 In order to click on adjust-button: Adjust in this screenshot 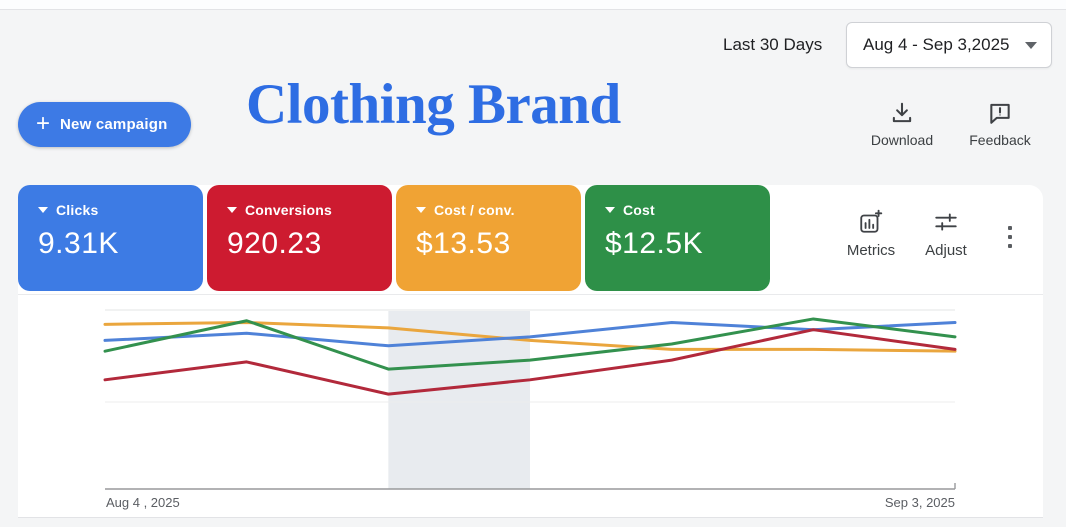, I will do `click(946, 234)`.